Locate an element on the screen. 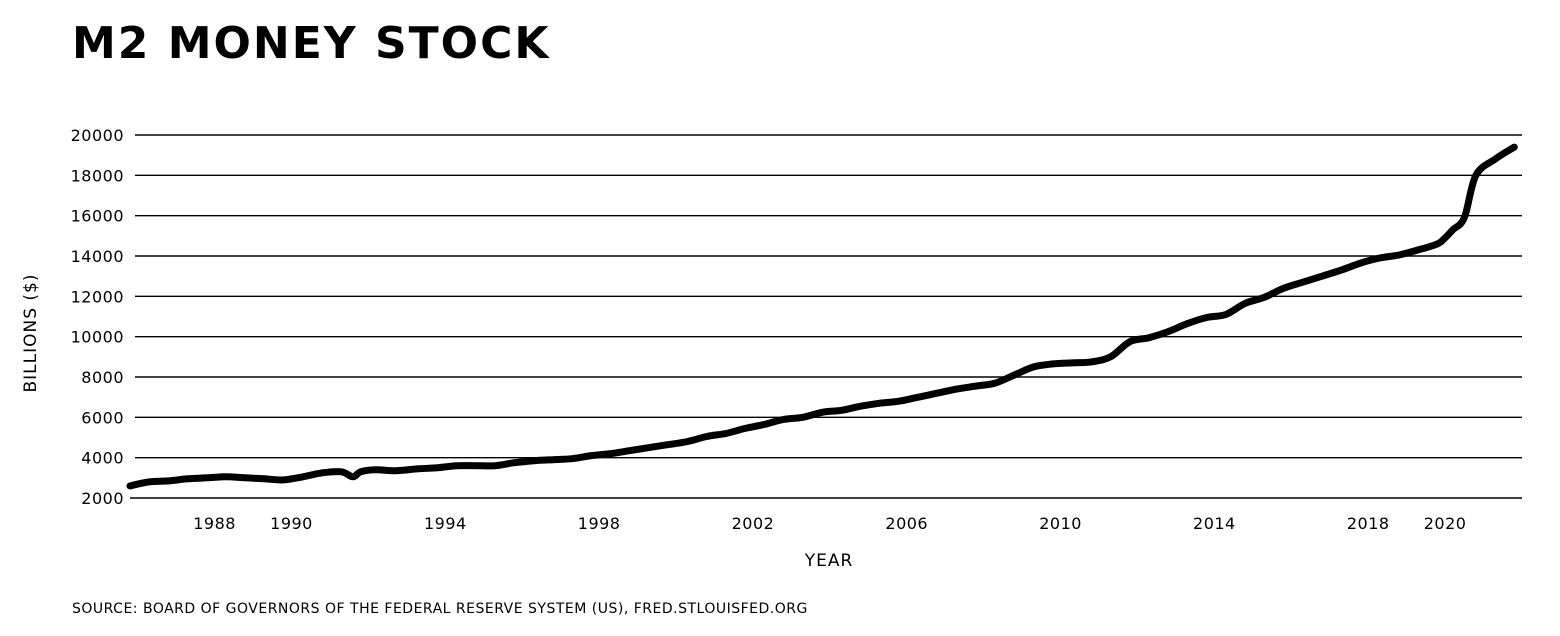 This screenshot has width=1560, height=636. x-tick-label: 2020 is located at coordinates (1445, 523).